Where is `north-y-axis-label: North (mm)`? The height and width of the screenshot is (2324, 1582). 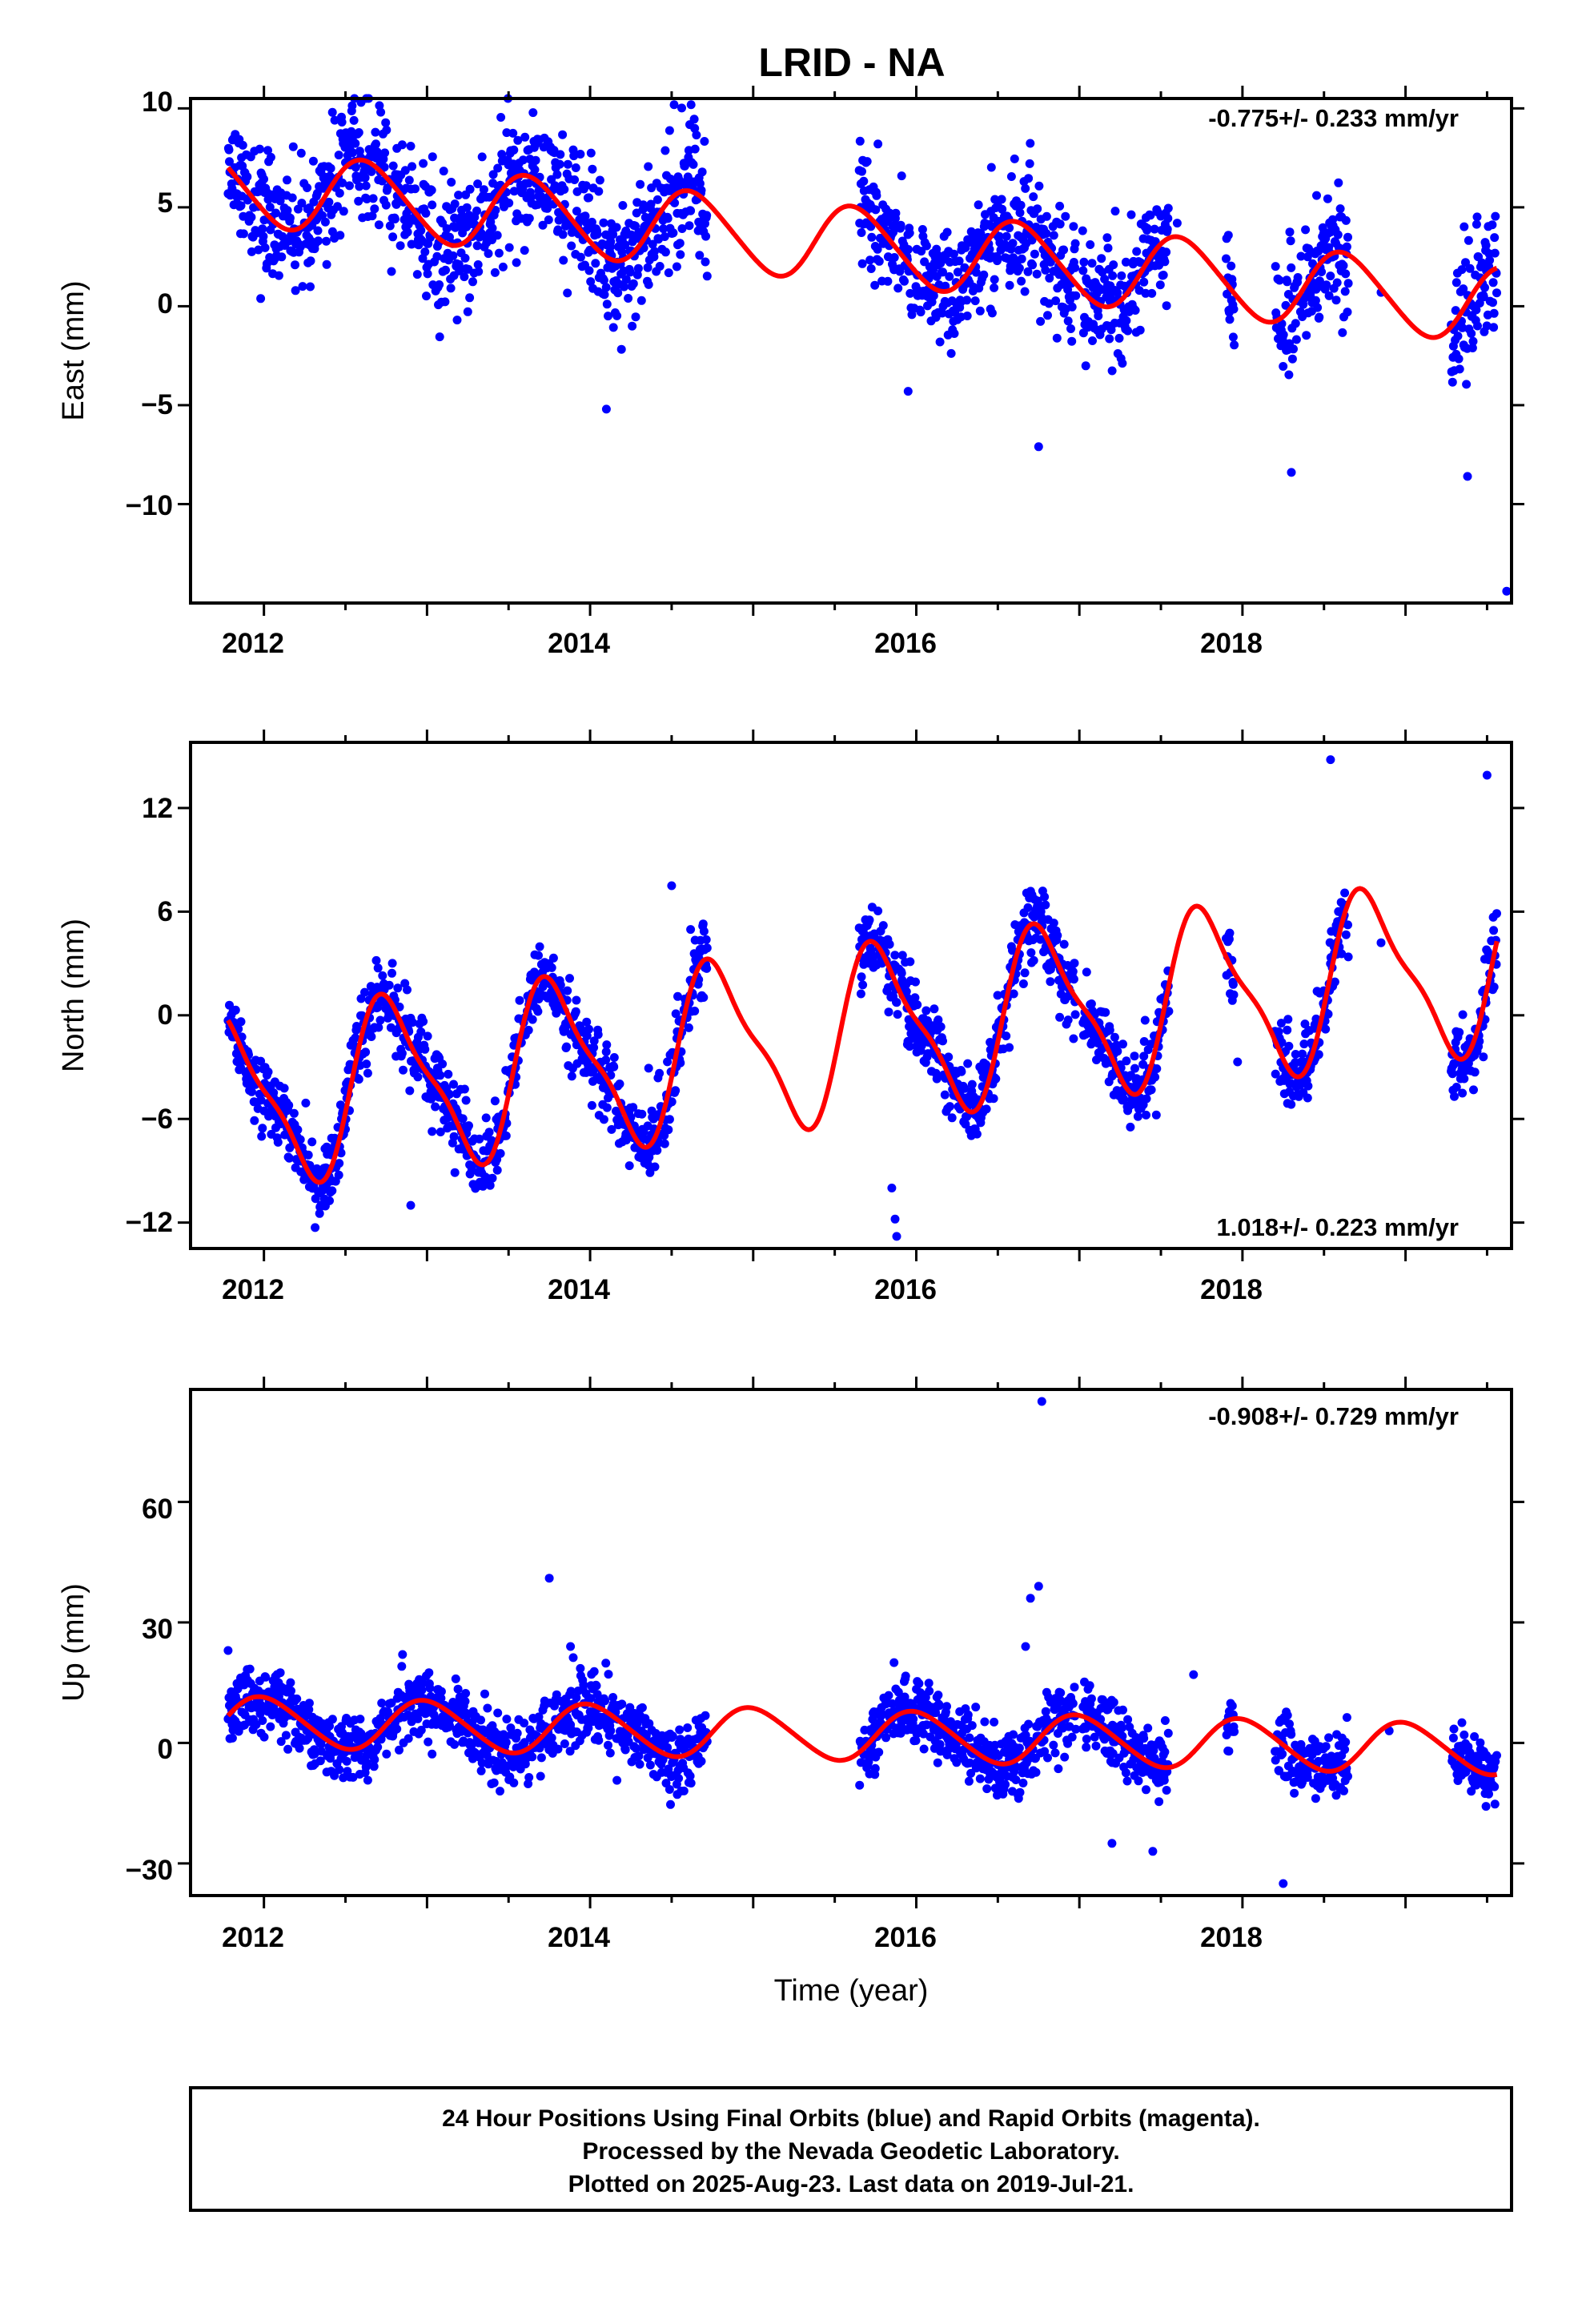 north-y-axis-label: North (mm) is located at coordinates (74, 995).